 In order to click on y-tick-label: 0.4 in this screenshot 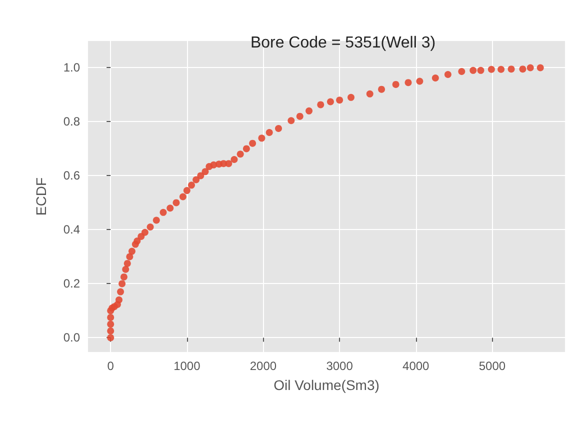, I will do `click(71, 229)`.